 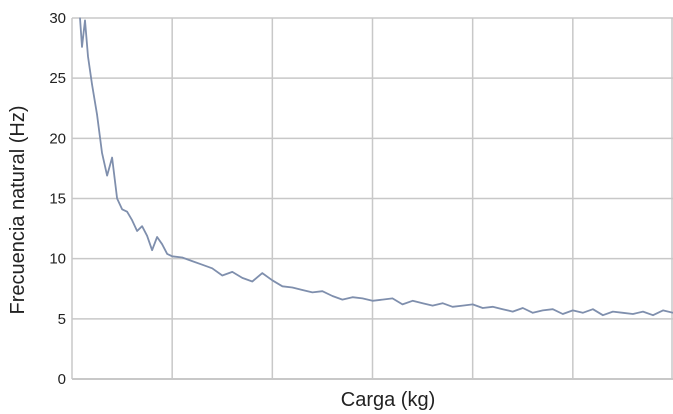 What do you see at coordinates (57, 259) in the screenshot?
I see `y-tick-label: 10` at bounding box center [57, 259].